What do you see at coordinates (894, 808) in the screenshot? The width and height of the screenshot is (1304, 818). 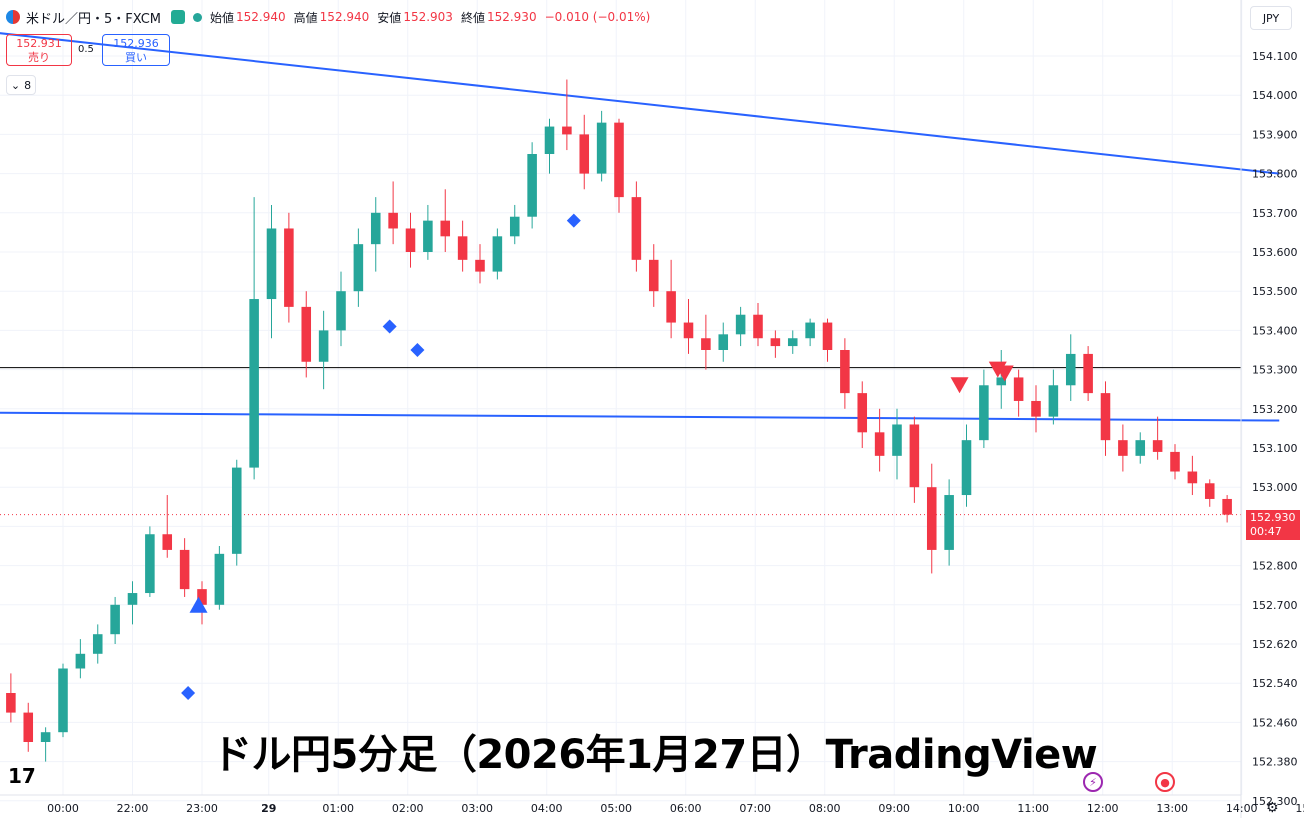 I see `time-tick-label: 09:00` at bounding box center [894, 808].